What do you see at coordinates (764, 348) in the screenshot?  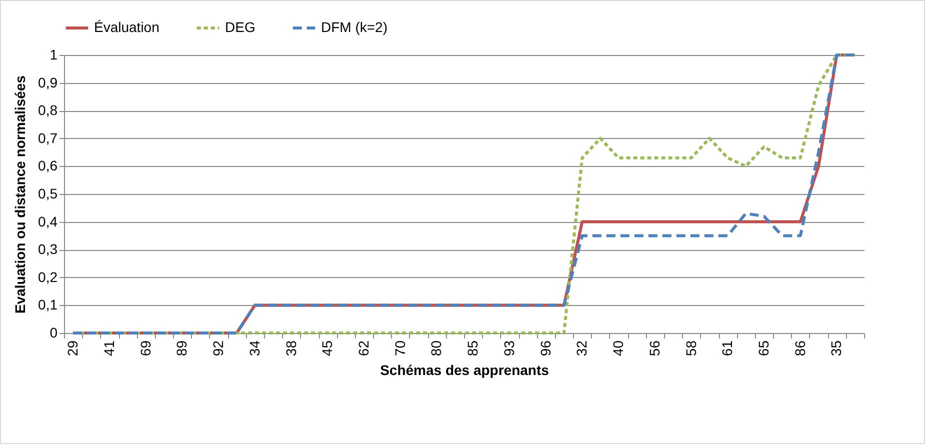 I see `x-tick-label: 65` at bounding box center [764, 348].